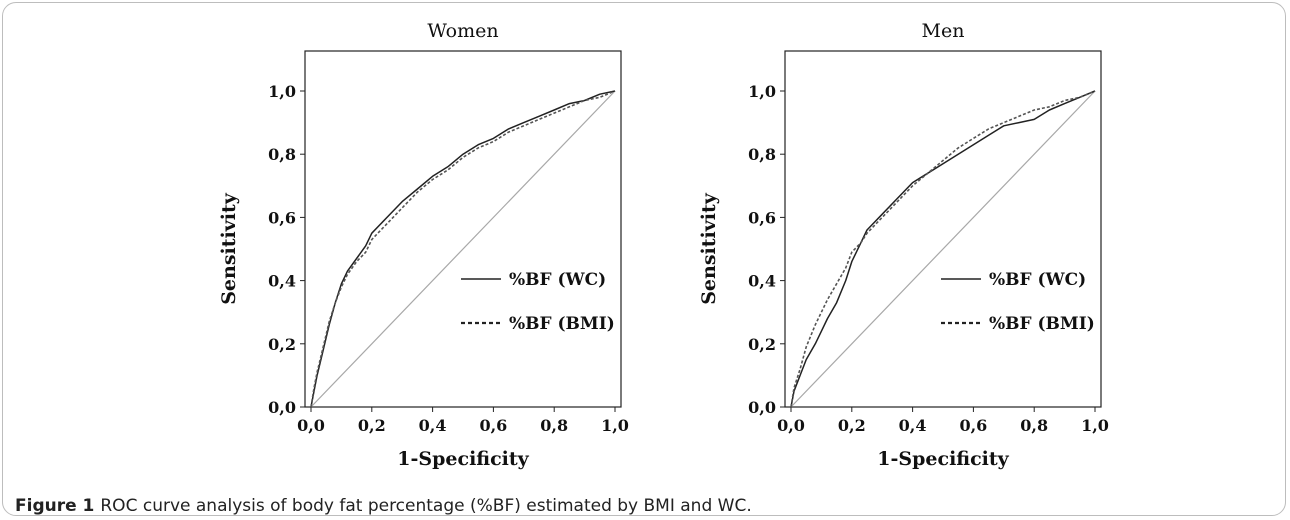  I want to click on women-x-tick-label: 0,4, so click(433, 425).